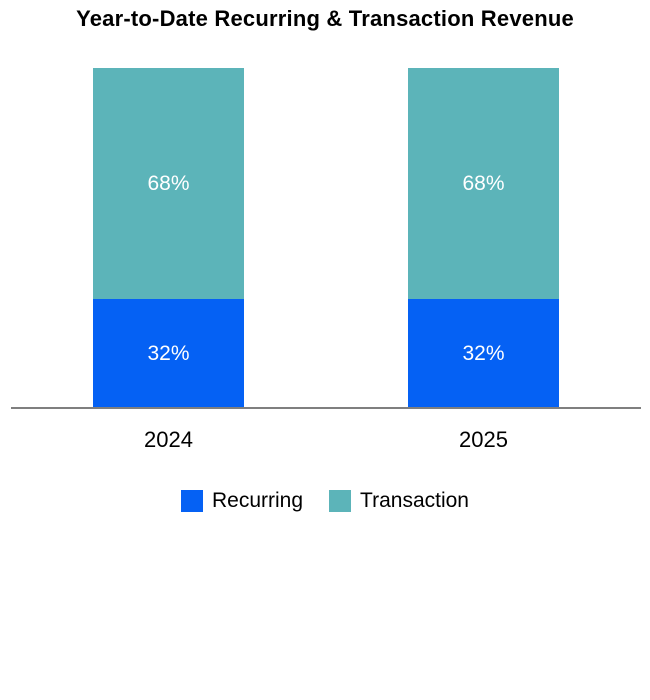 This screenshot has width=650, height=700. I want to click on bar-2024: 68% 32%, so click(168, 238).